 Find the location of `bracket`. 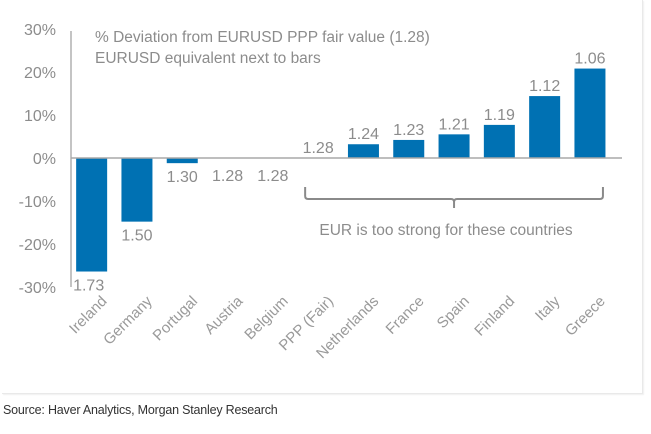

bracket is located at coordinates (454, 197).